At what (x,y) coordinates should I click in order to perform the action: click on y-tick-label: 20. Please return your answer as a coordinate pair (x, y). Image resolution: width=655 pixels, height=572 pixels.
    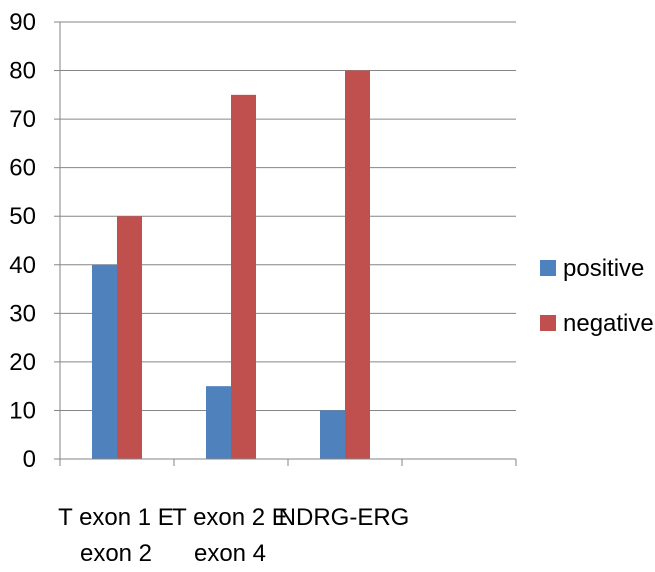
    Looking at the image, I should click on (22, 362).